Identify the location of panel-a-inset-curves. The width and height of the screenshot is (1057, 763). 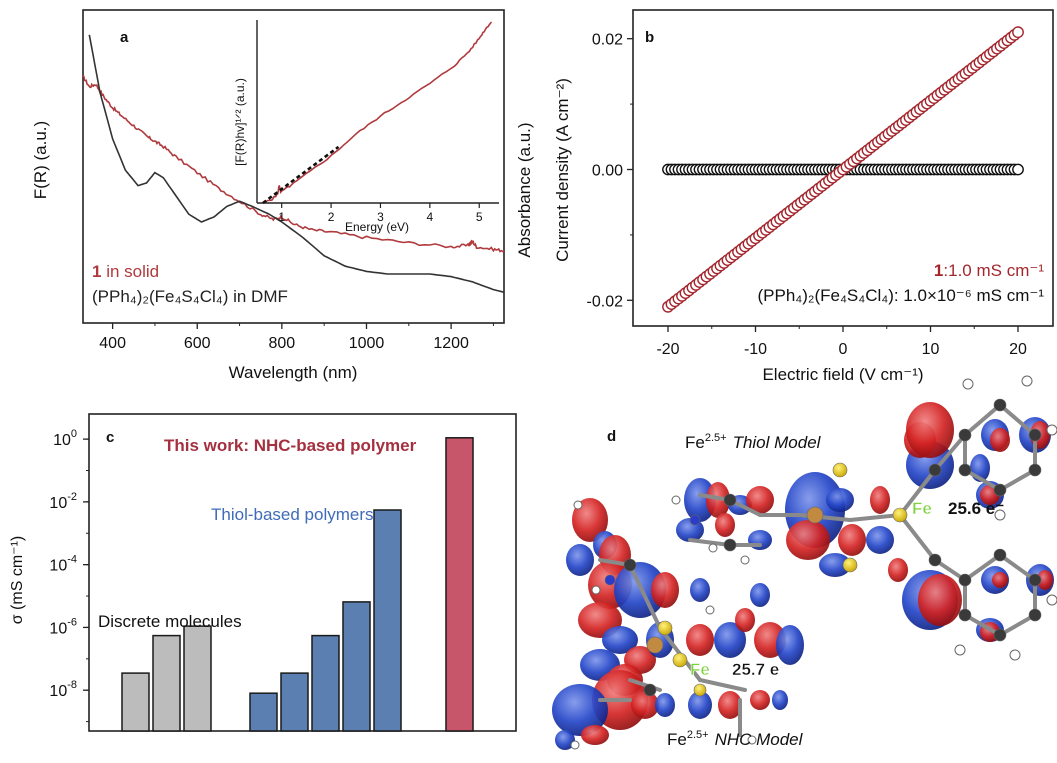
(377, 113).